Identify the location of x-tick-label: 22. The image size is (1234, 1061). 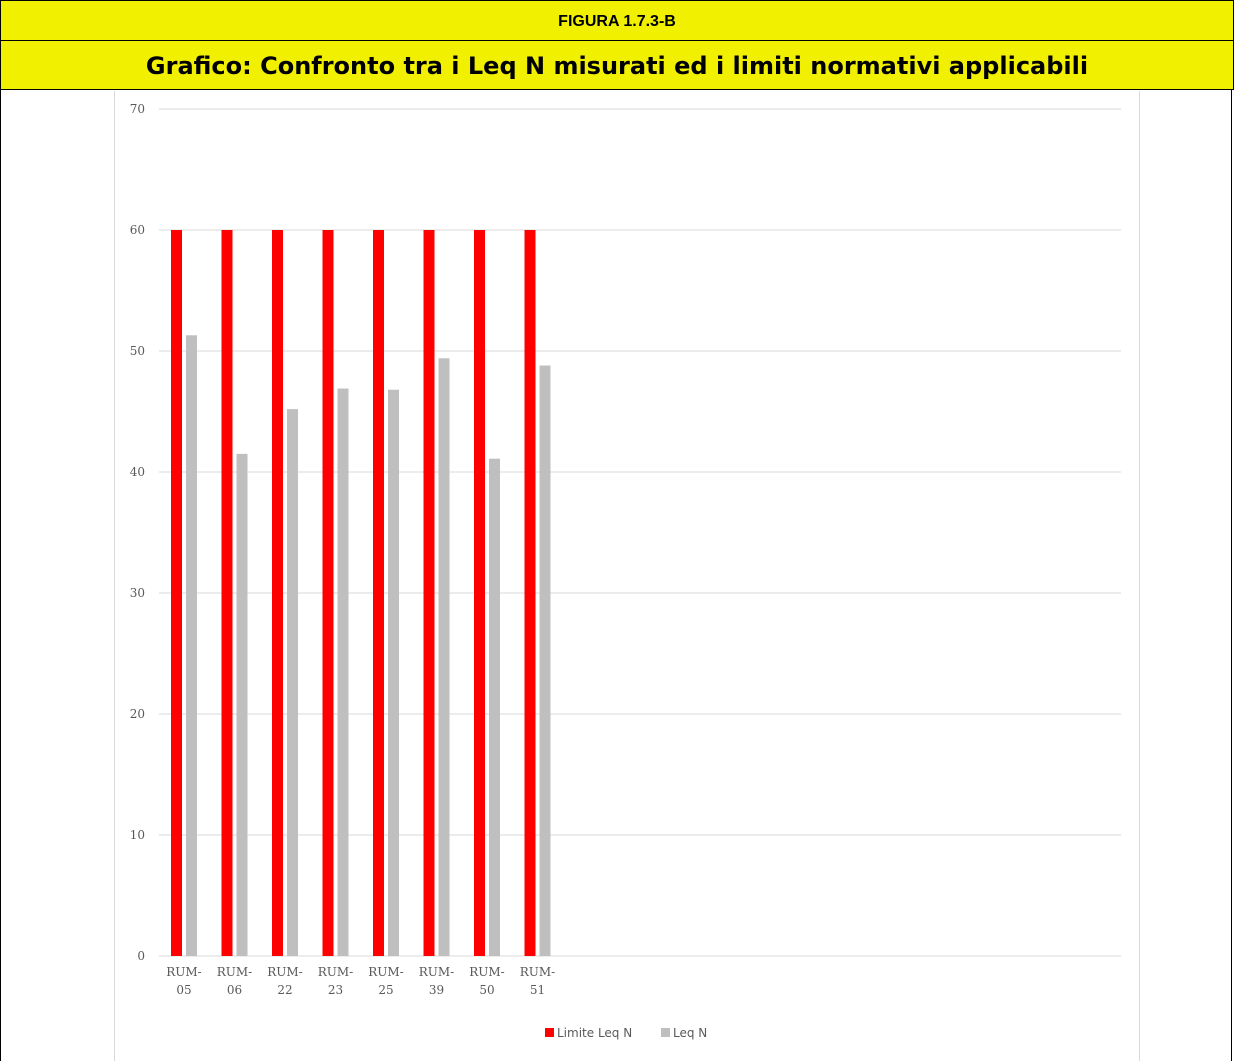
(284, 990).